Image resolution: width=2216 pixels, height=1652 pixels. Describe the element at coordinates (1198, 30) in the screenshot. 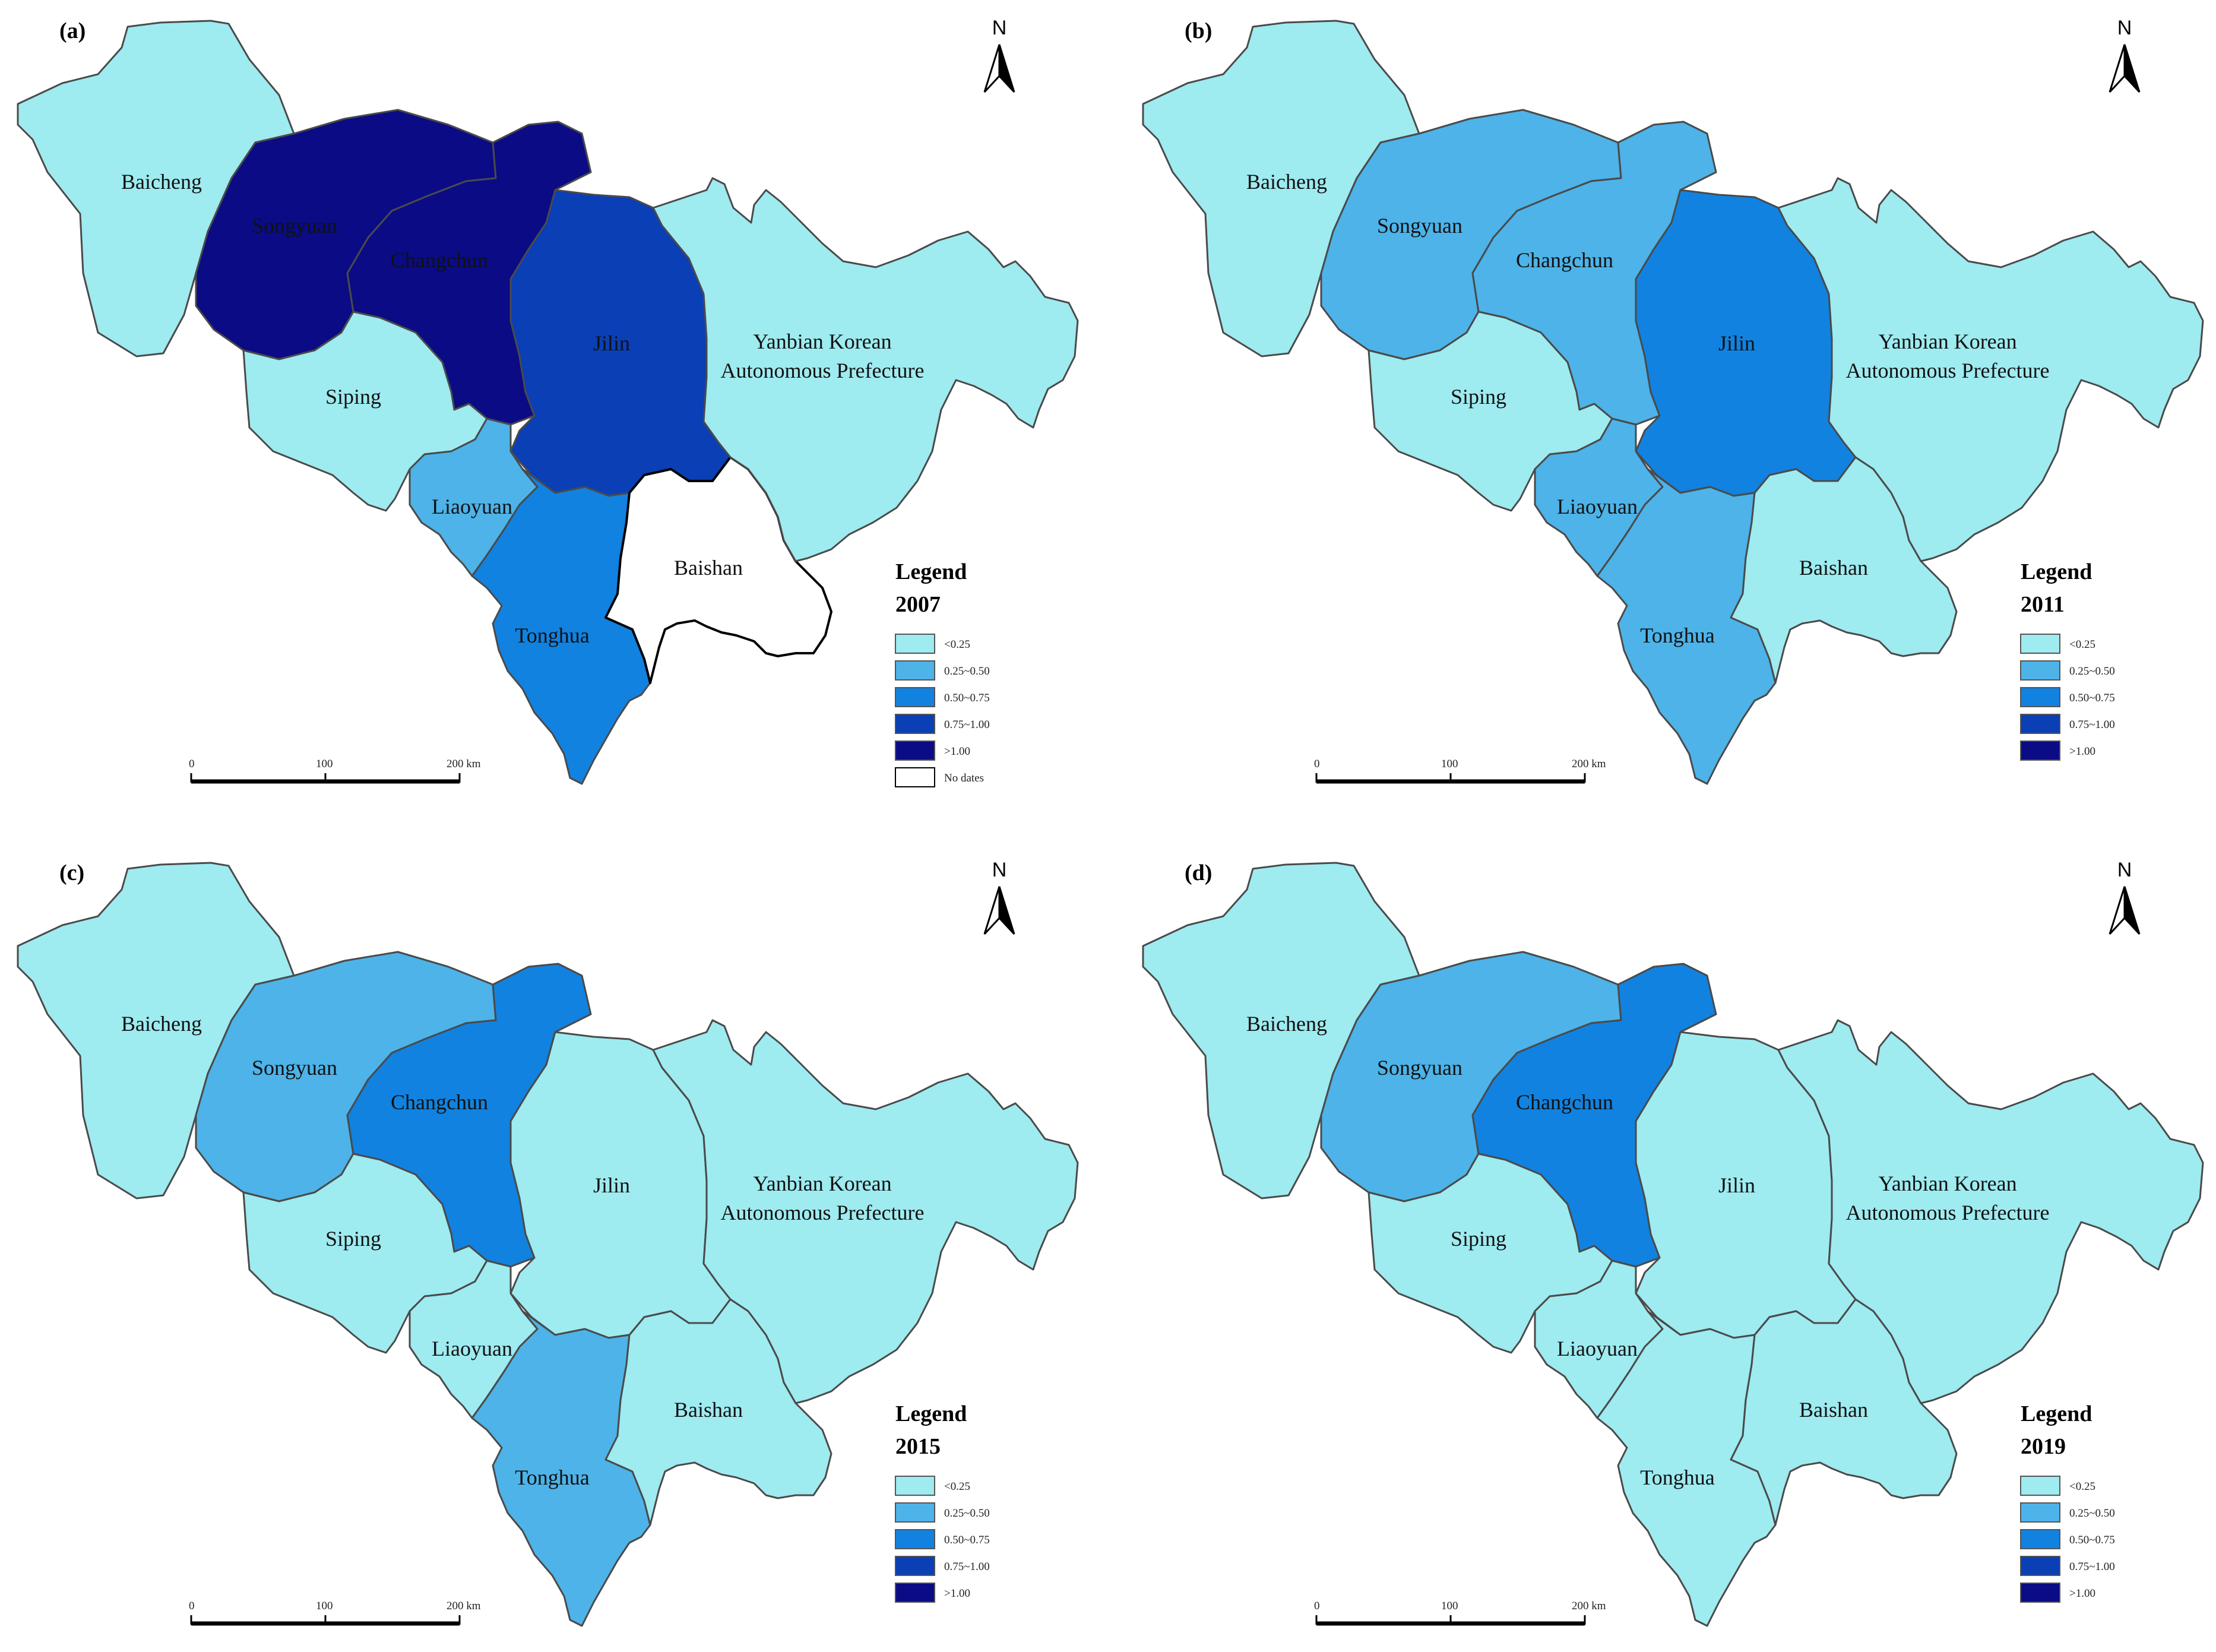

I see `panel-letter: (b)` at that location.